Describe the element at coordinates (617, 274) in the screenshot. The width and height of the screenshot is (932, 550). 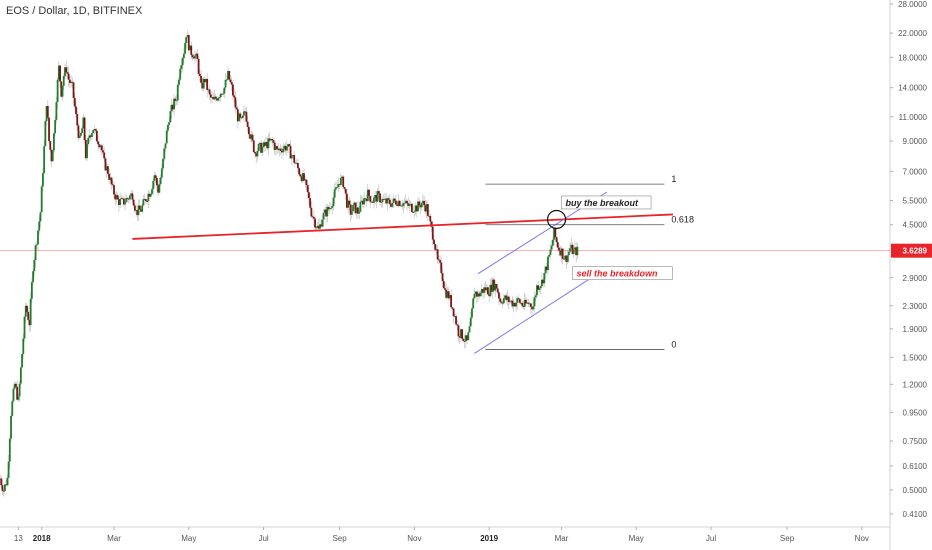
I see `note-text: sell the breakdown` at that location.